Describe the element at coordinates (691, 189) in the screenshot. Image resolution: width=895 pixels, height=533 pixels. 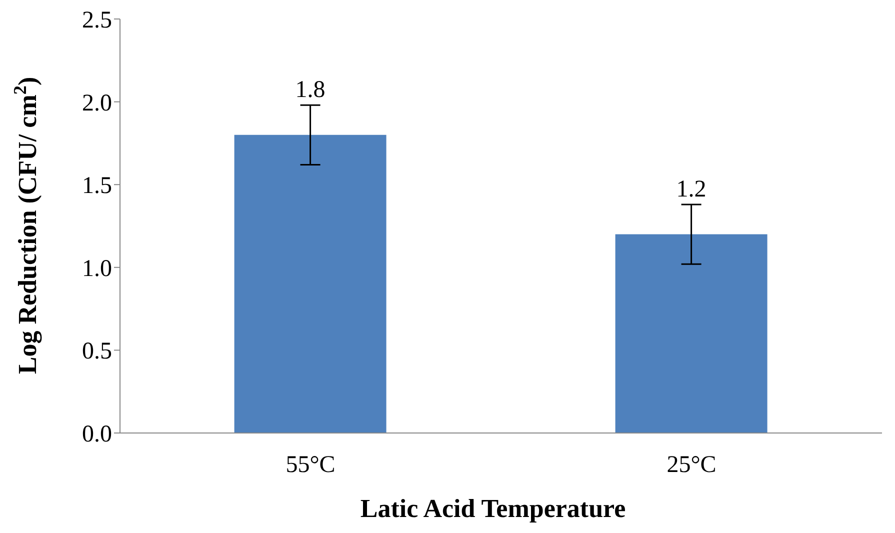
I see `data-label: 1.2` at that location.